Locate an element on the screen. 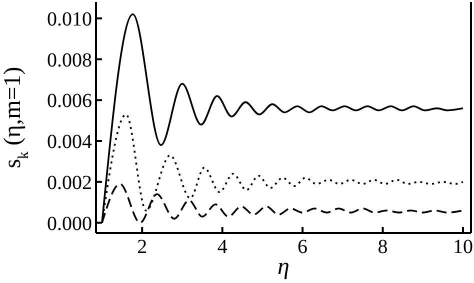 The image size is (474, 283). y-tick-label: 0.010 is located at coordinates (69, 19).